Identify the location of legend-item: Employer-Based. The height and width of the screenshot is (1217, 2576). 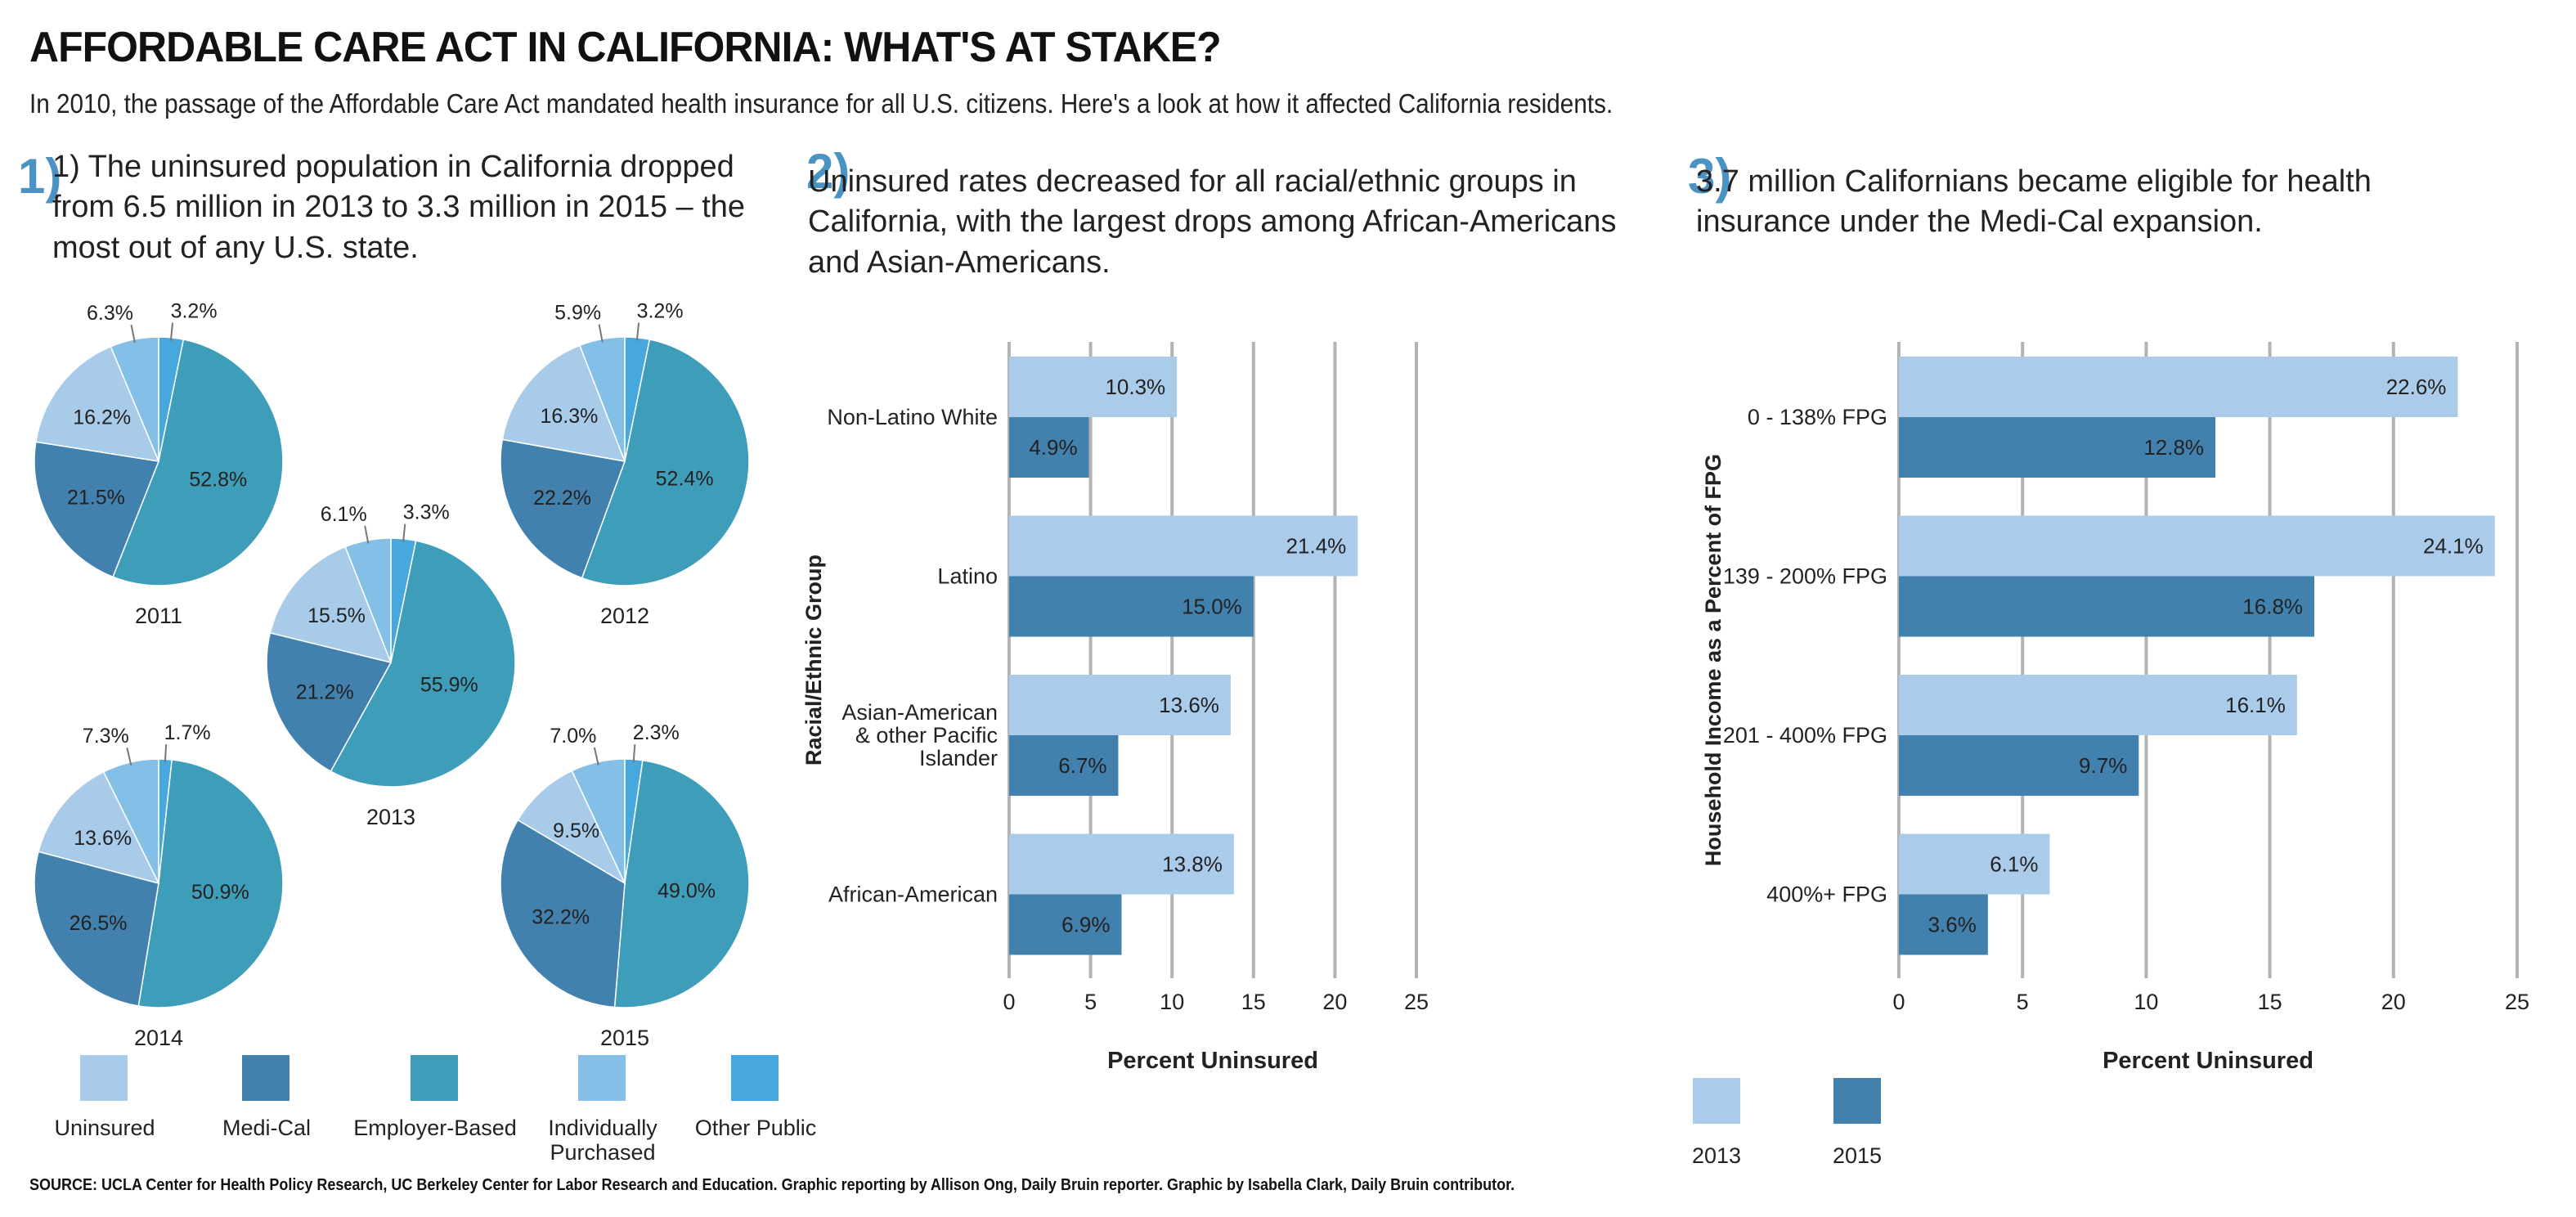
(435, 1097).